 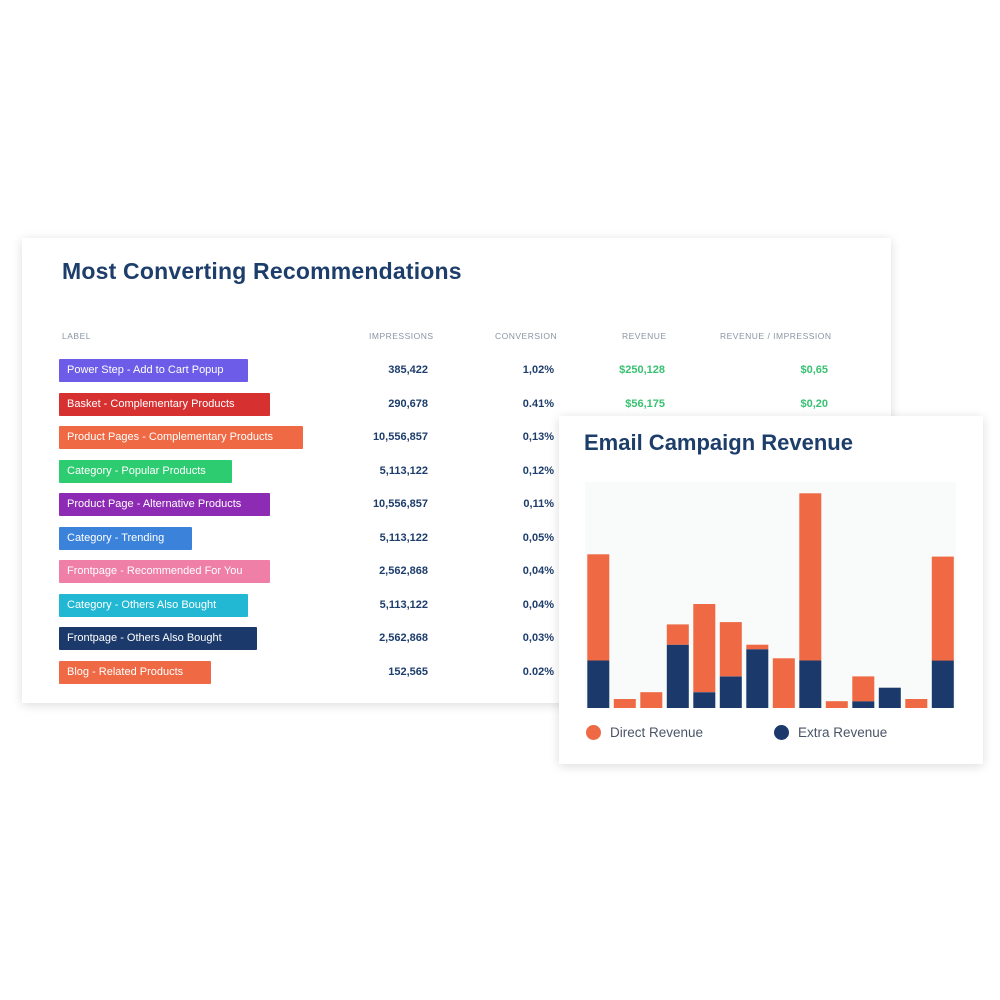 I want to click on revenue-per-impression-cell: $0,20, so click(x=814, y=403).